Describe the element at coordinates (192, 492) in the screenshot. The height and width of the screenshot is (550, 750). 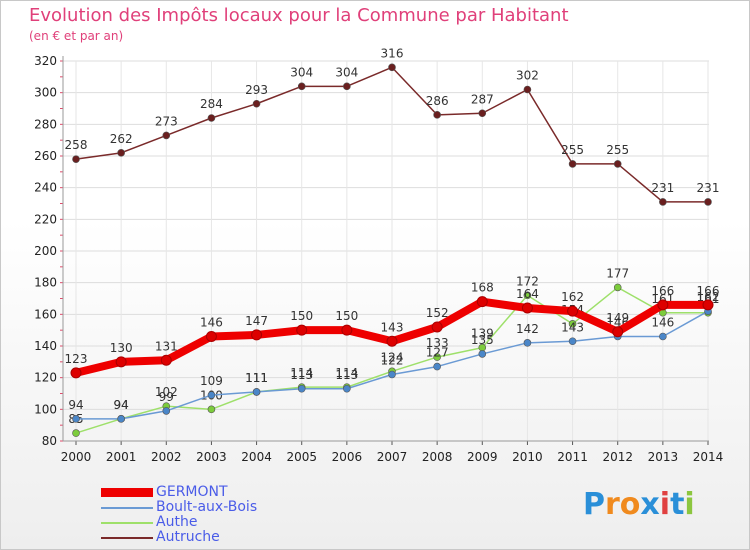
I see `legend-label-germont: GERMONT` at that location.